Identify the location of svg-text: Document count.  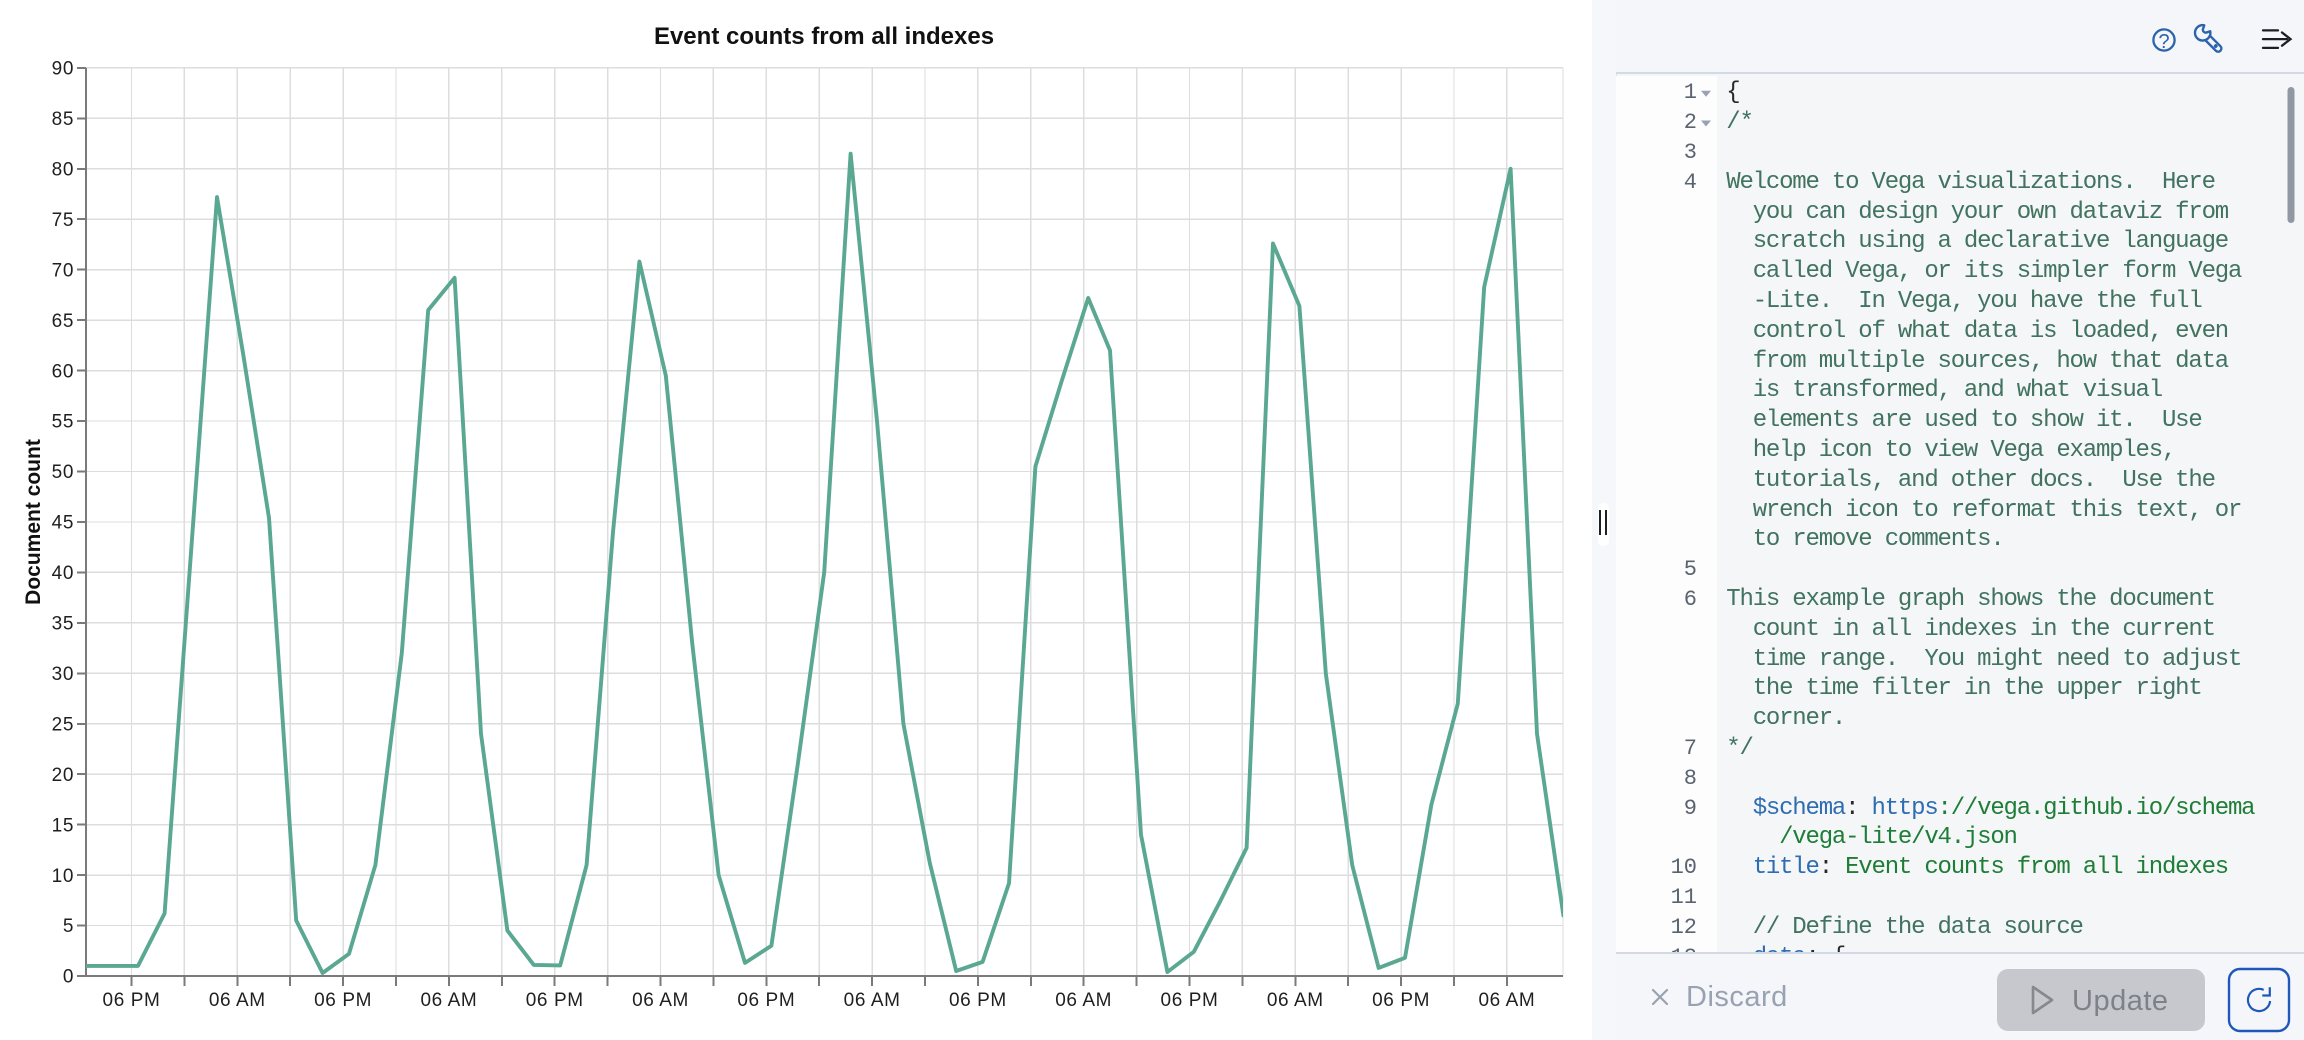
(33, 522).